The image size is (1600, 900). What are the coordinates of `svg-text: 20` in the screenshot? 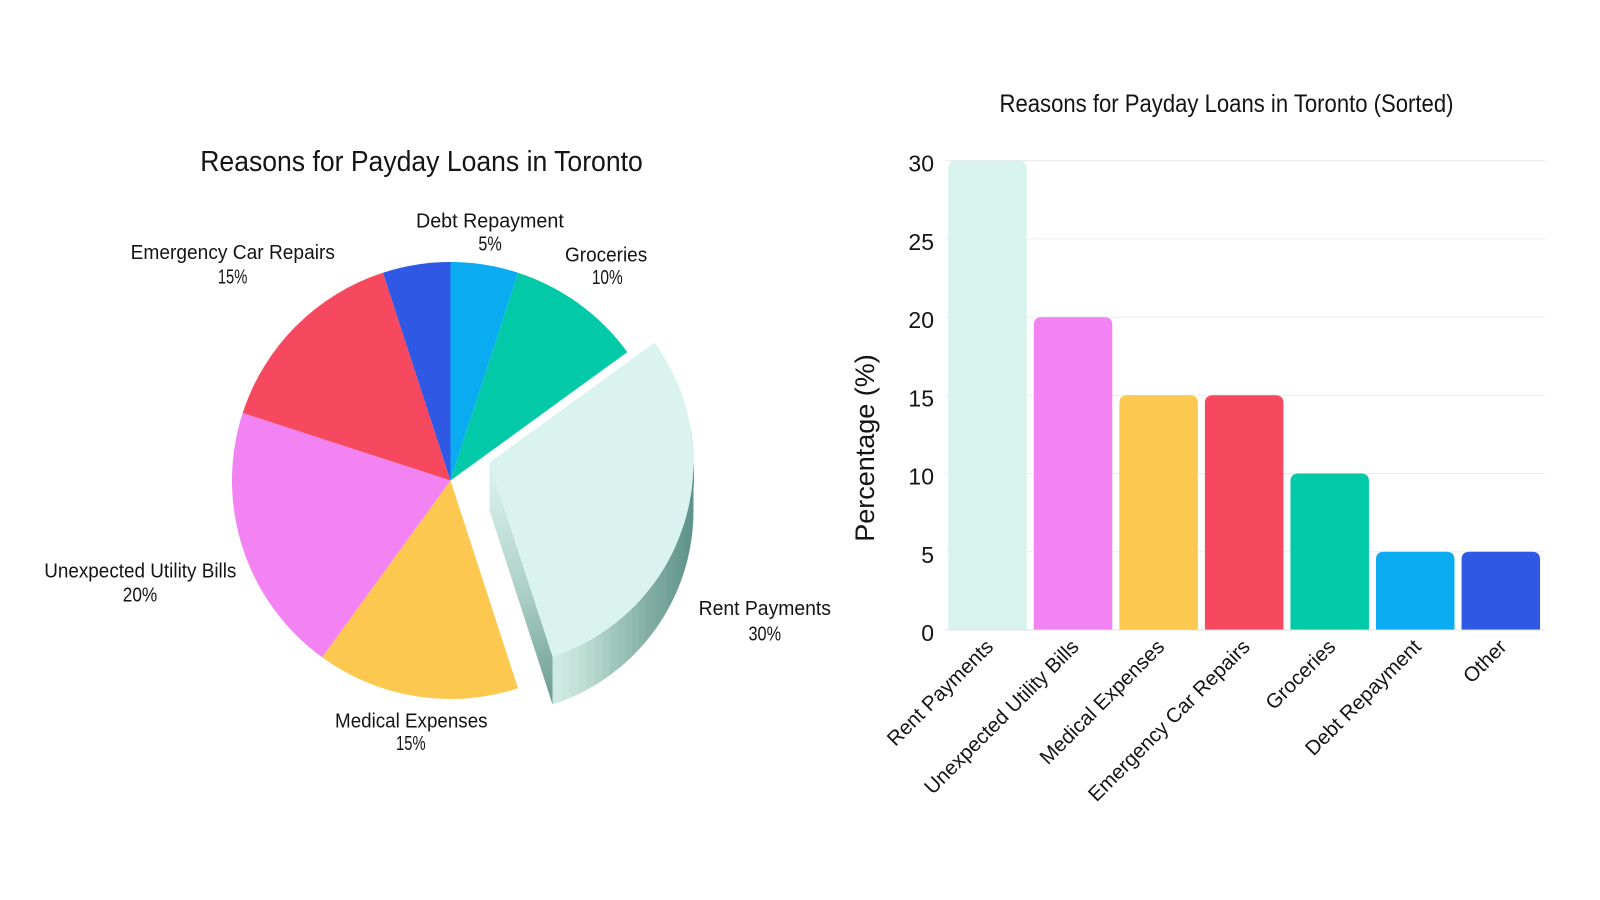 It's located at (921, 320).